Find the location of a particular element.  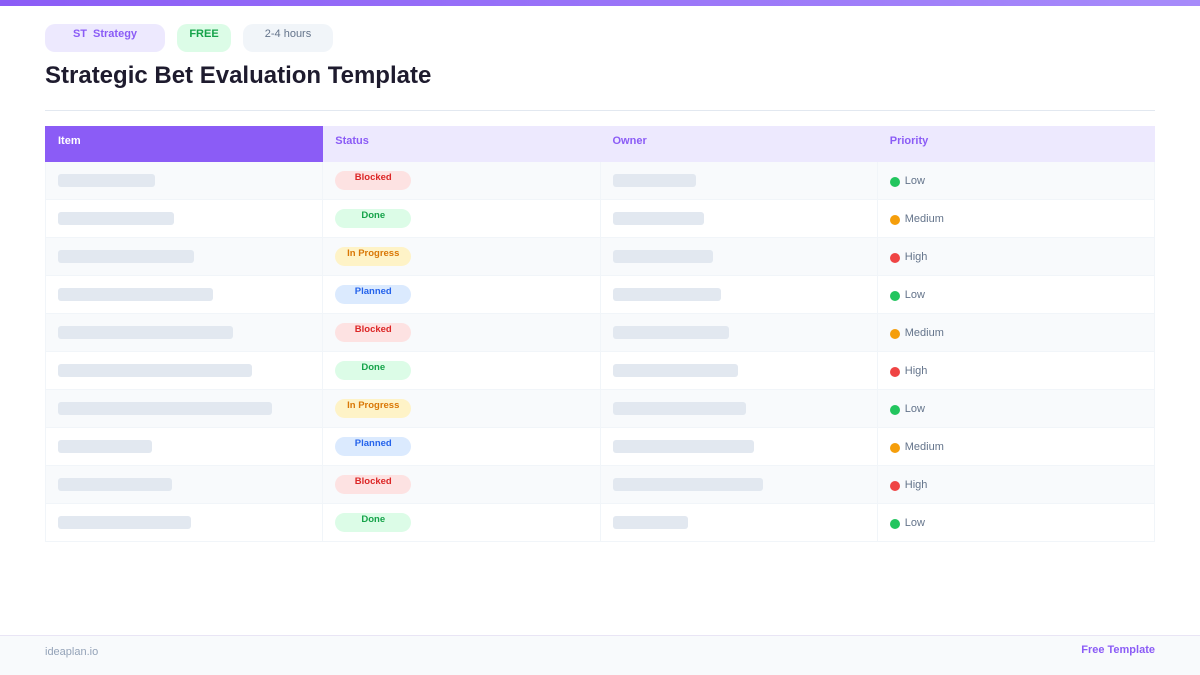

table-row: Planned Medium is located at coordinates (600, 446).